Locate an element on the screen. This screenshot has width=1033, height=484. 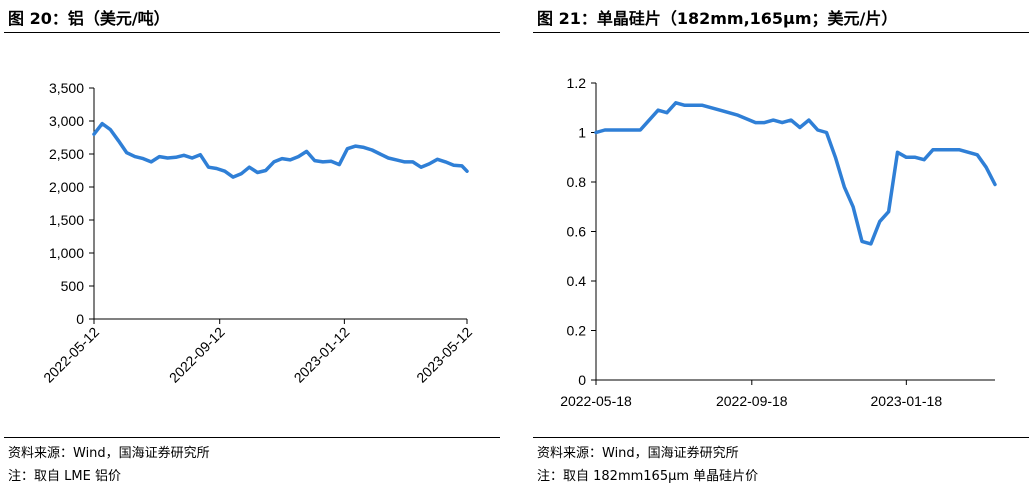
aluminum-note: 注：取自 LME 铝价 is located at coordinates (64, 476).